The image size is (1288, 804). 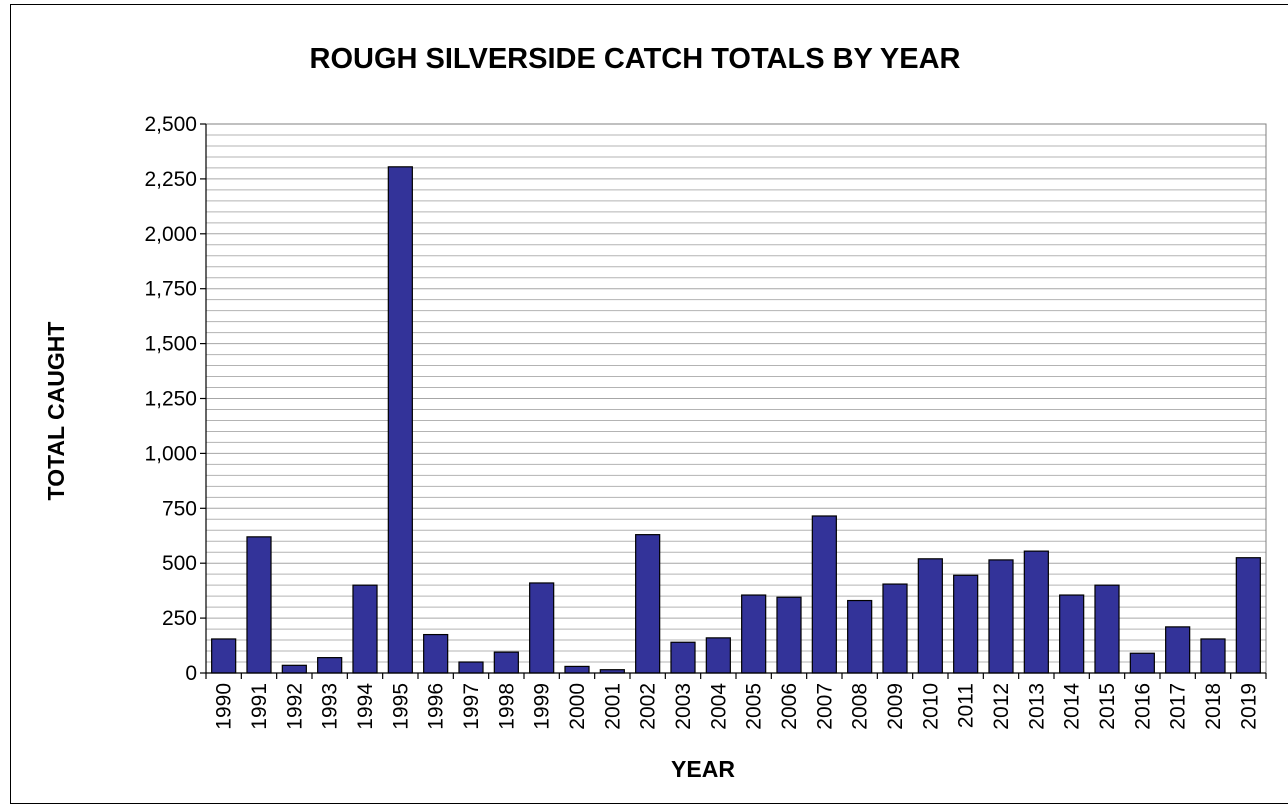 I want to click on x-tick-label: 2019, so click(x=1248, y=706).